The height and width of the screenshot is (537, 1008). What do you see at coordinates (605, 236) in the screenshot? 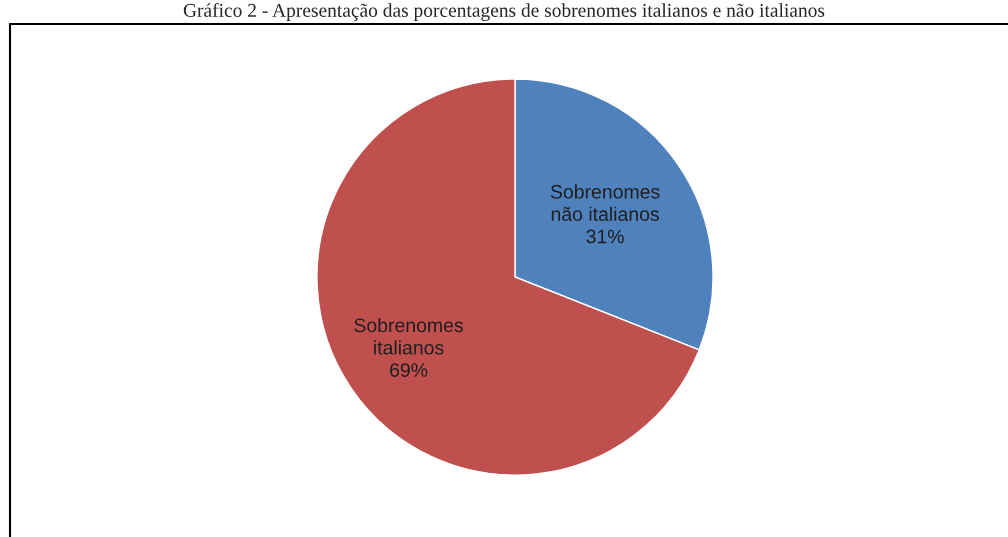
I see `data-label: 31%` at bounding box center [605, 236].